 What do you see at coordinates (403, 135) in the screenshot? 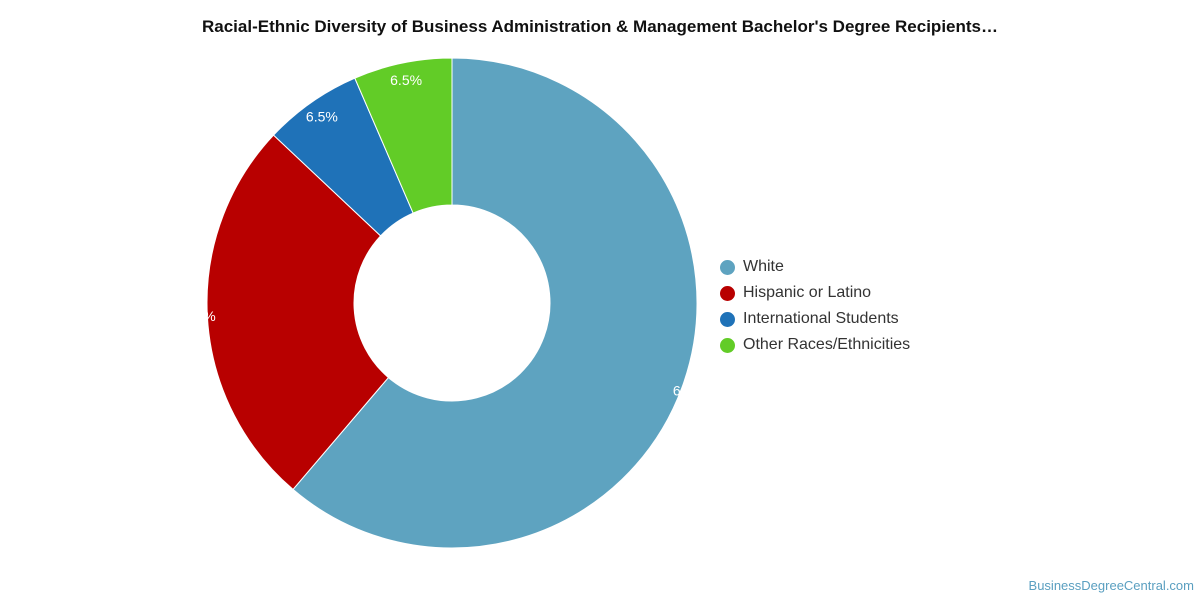
I see `donut-slice-other-races-ethnicities` at bounding box center [403, 135].